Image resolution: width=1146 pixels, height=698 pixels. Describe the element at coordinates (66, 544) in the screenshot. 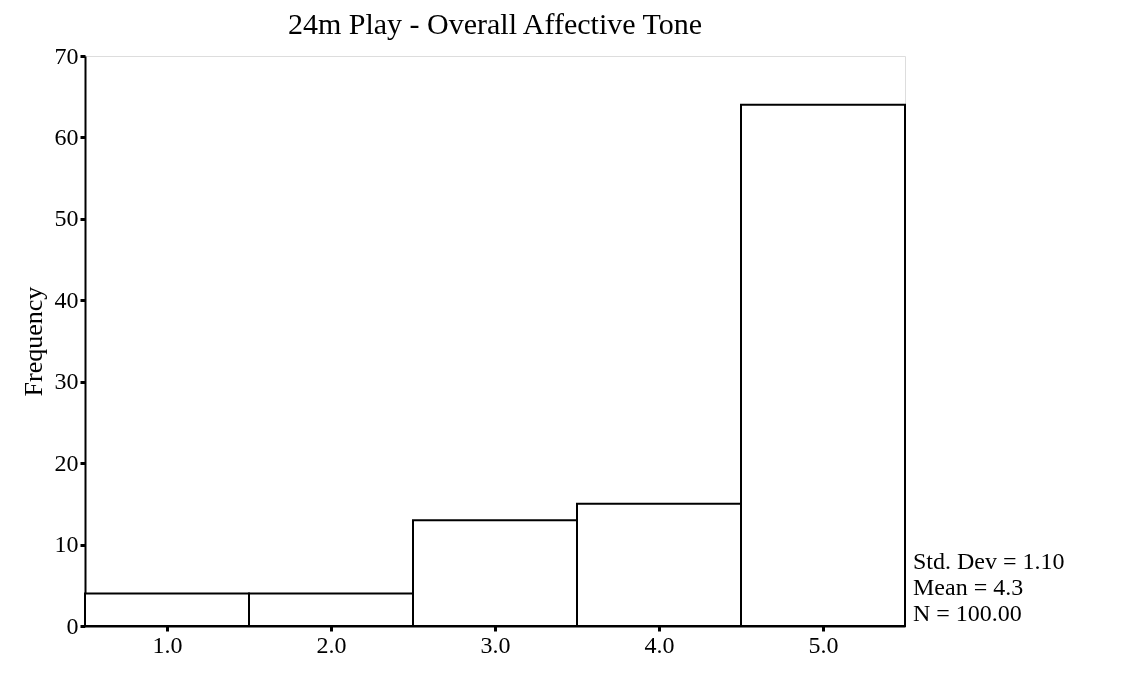

I see `y-tick-label: 10` at that location.